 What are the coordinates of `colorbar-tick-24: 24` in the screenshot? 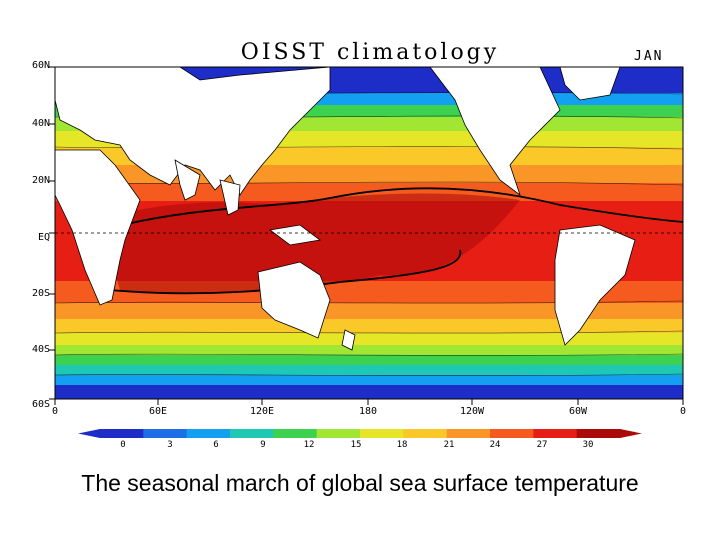 It's located at (495, 445).